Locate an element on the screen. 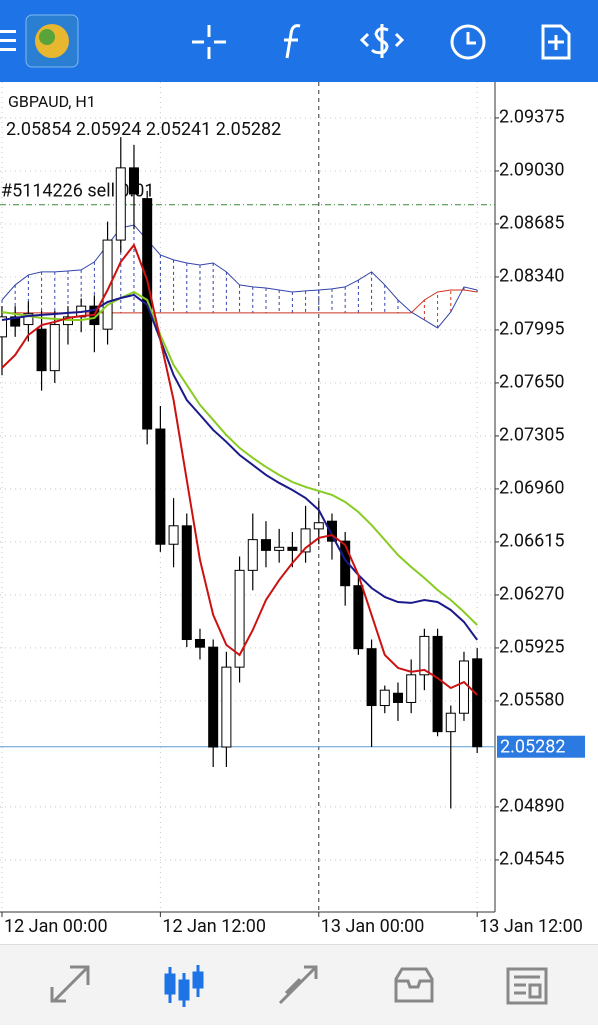  y-tick-label: 2.07650 is located at coordinates (531, 382).